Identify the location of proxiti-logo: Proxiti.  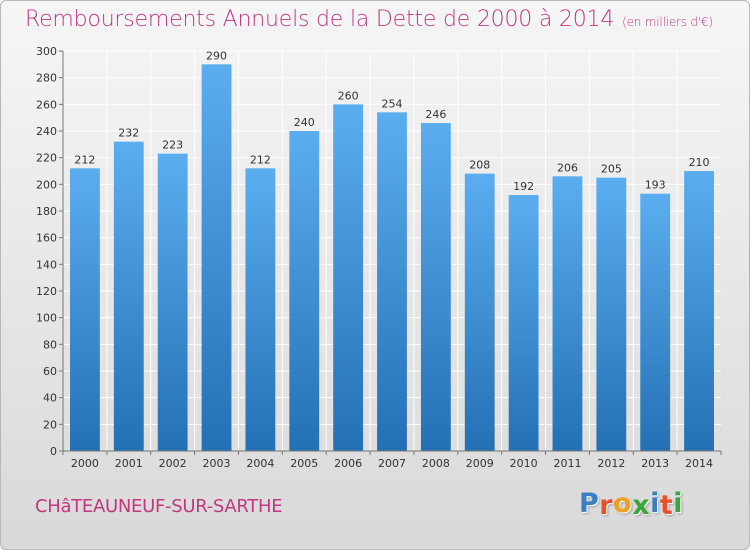
(631, 504).